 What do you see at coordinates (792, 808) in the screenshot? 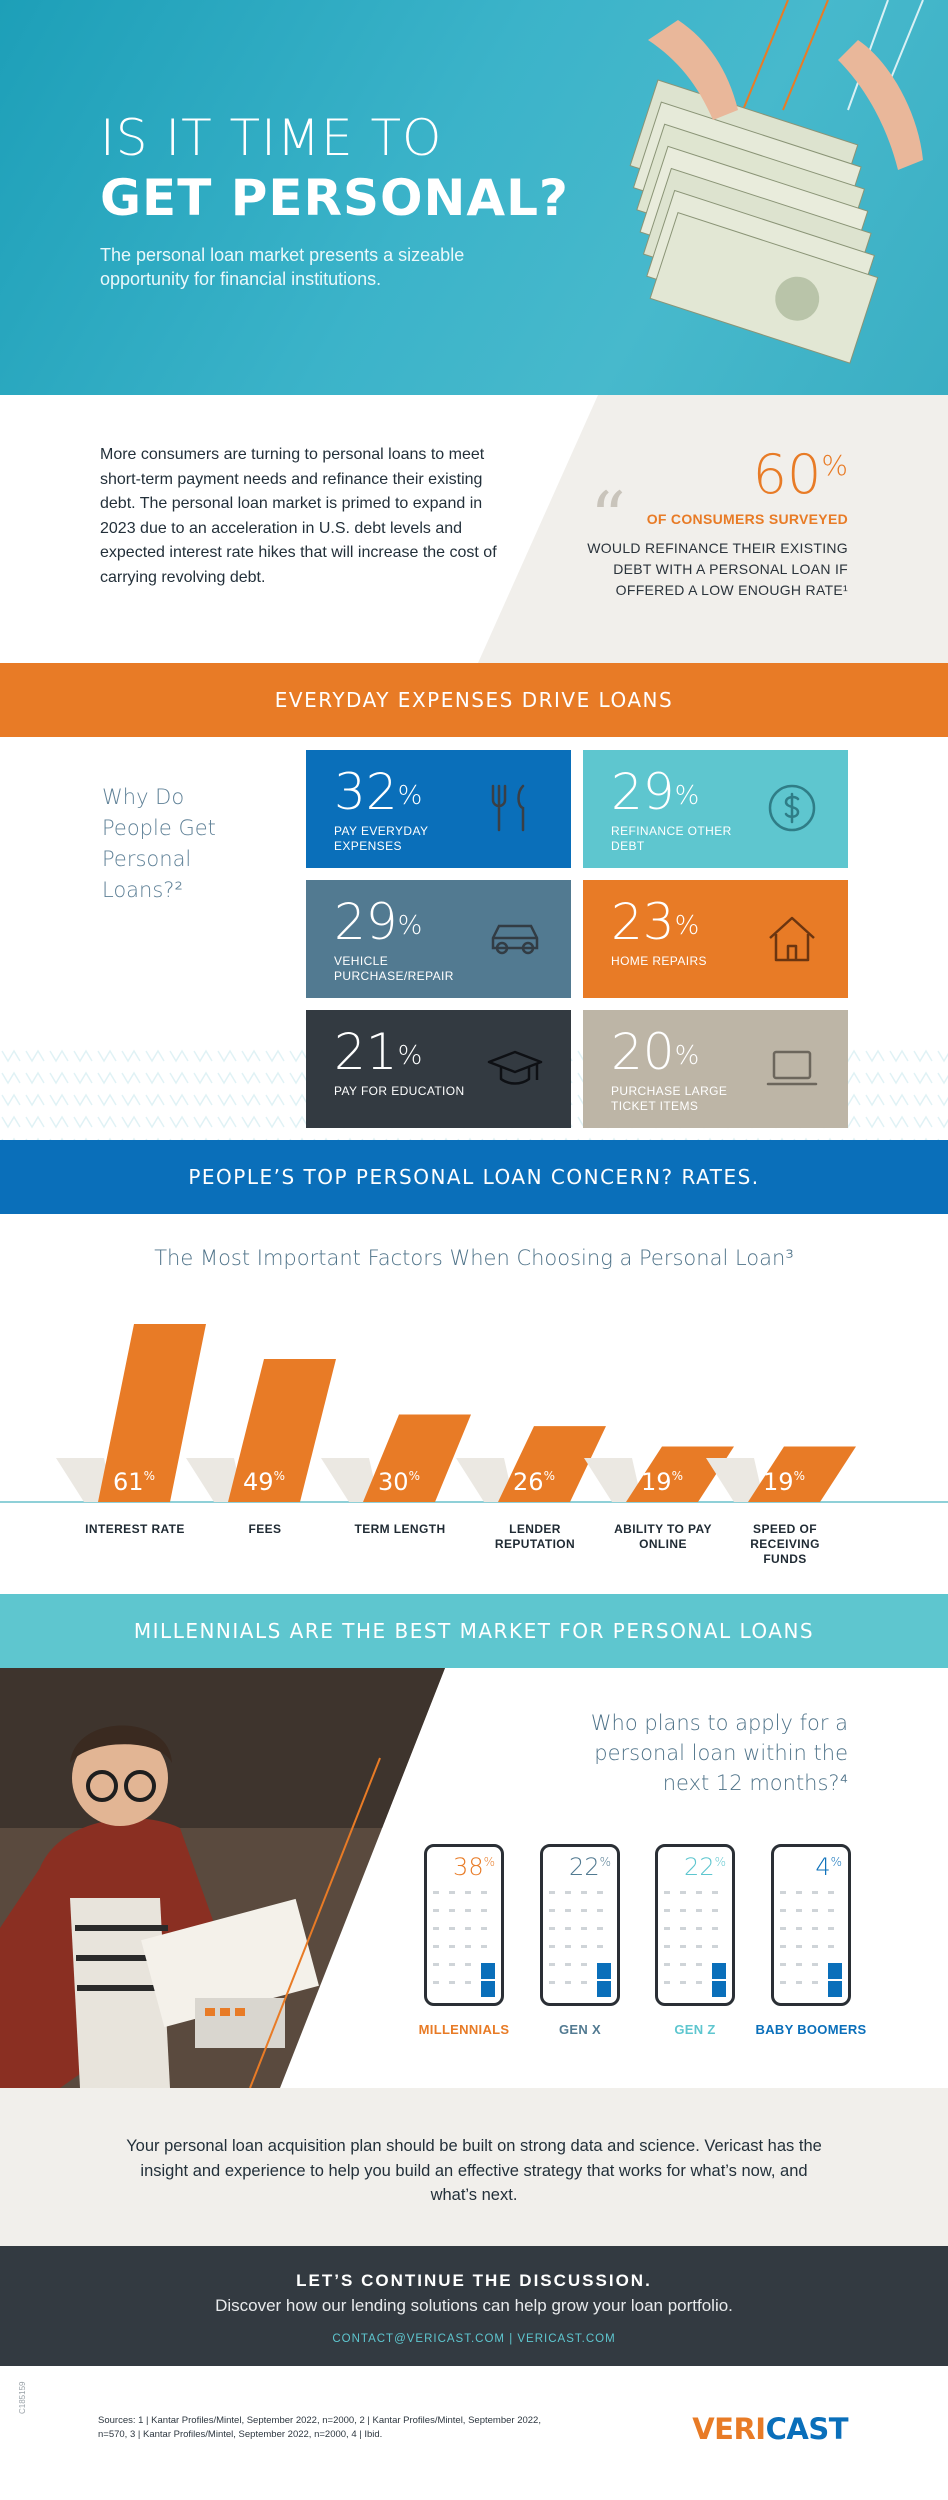
I see `dollar-coin-icon` at bounding box center [792, 808].